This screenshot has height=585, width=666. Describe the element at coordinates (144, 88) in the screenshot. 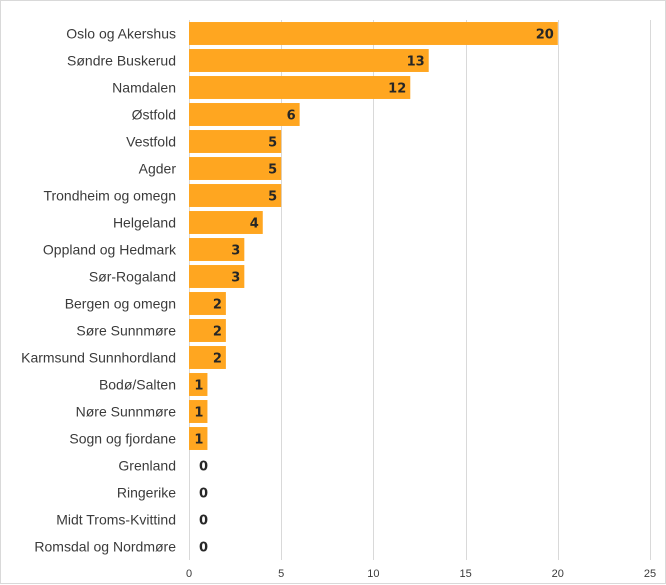

I see `category-label: Namdalen` at that location.